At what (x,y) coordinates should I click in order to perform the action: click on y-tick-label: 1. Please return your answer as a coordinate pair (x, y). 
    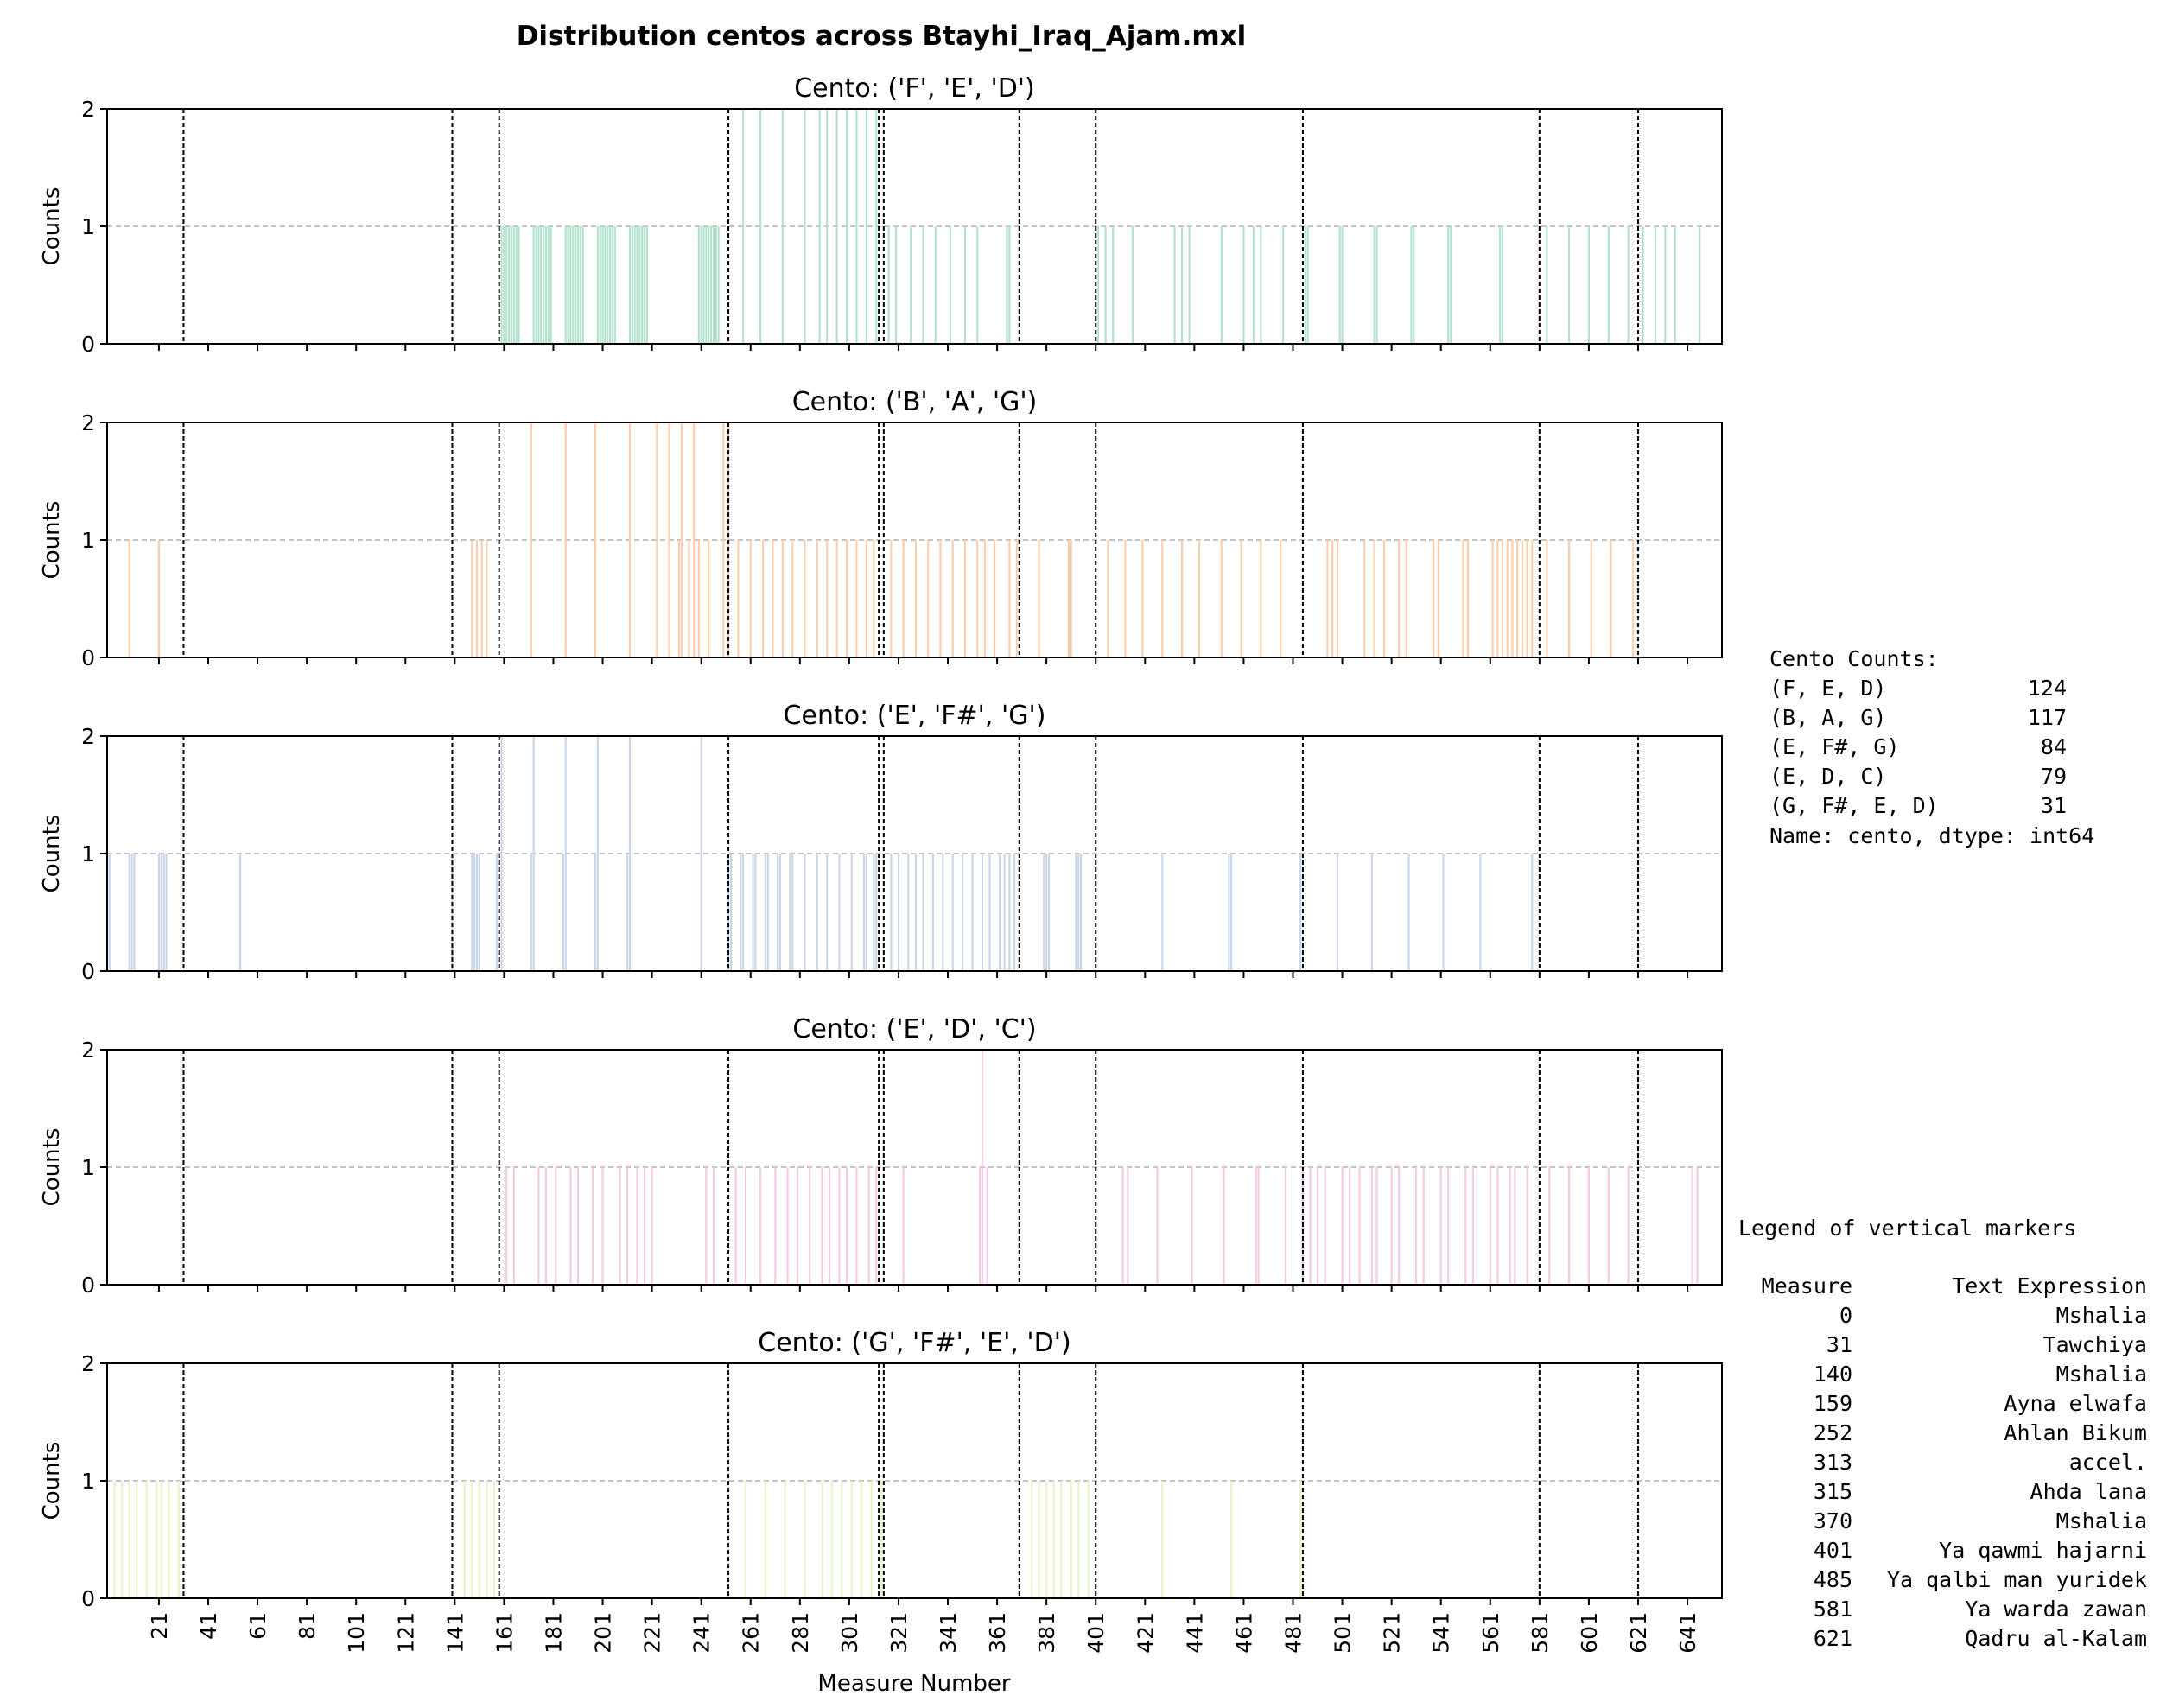
    Looking at the image, I should click on (88, 540).